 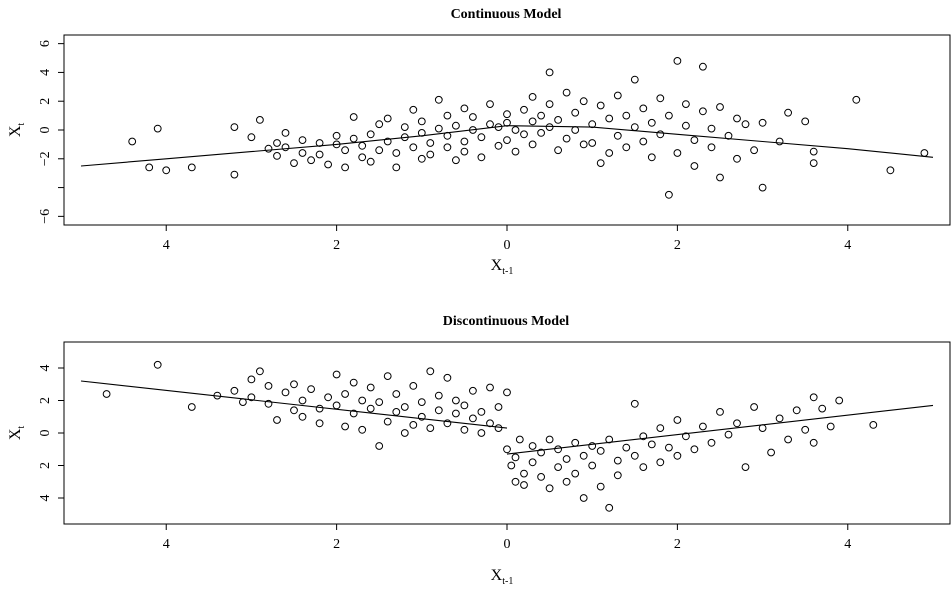 What do you see at coordinates (507, 544) in the screenshot?
I see `x-tick-label: 0` at bounding box center [507, 544].